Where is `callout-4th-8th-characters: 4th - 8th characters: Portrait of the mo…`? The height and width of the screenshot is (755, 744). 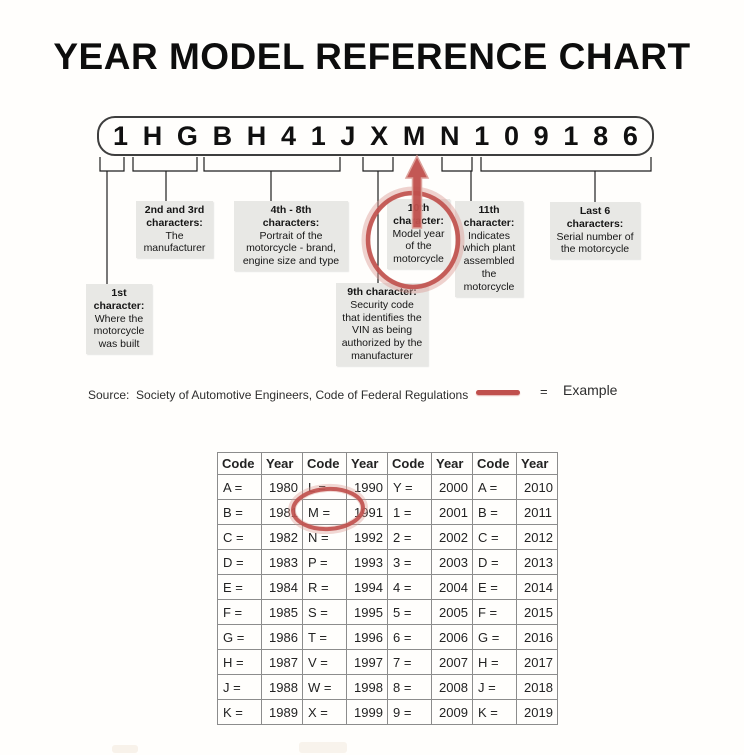
callout-4th-8th-characters: 4th - 8th characters: Portrait of the mo… is located at coordinates (291, 236).